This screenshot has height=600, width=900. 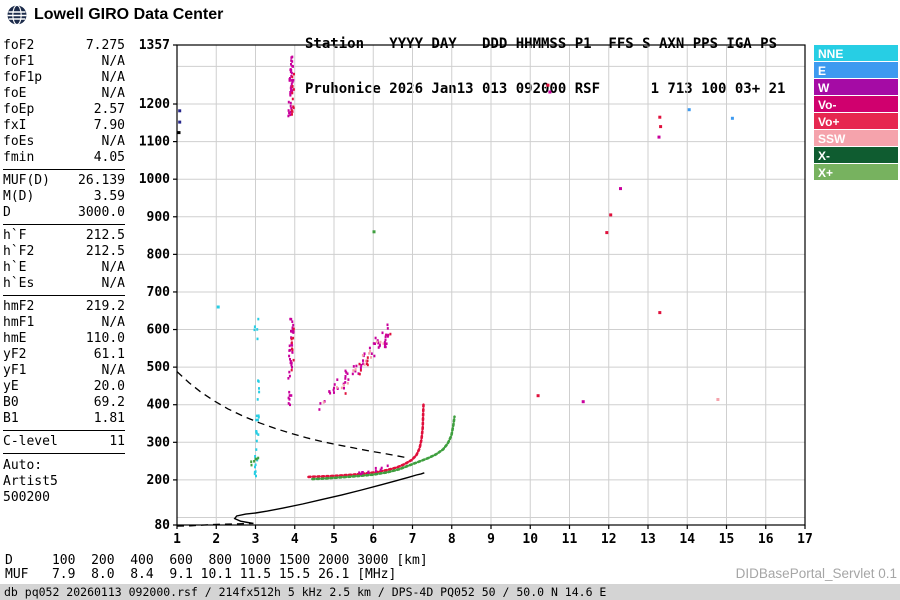 I want to click on param-row-h-e: h`E N/A, so click(x=64, y=268).